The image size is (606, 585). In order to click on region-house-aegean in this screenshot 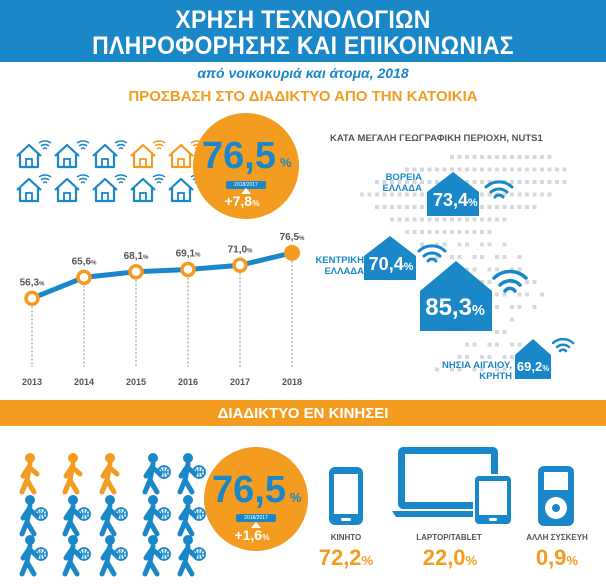, I will do `click(545, 358)`.